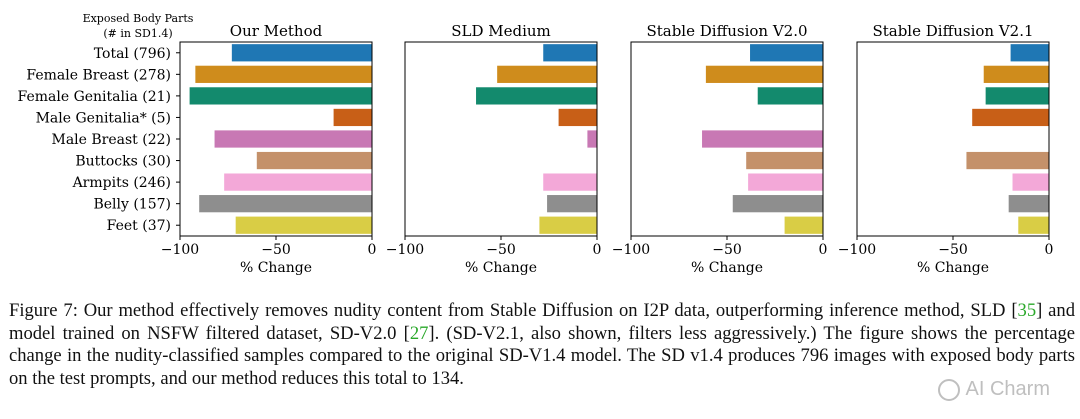 This screenshot has height=419, width=1080. I want to click on watermark: AI Charm, so click(993, 389).